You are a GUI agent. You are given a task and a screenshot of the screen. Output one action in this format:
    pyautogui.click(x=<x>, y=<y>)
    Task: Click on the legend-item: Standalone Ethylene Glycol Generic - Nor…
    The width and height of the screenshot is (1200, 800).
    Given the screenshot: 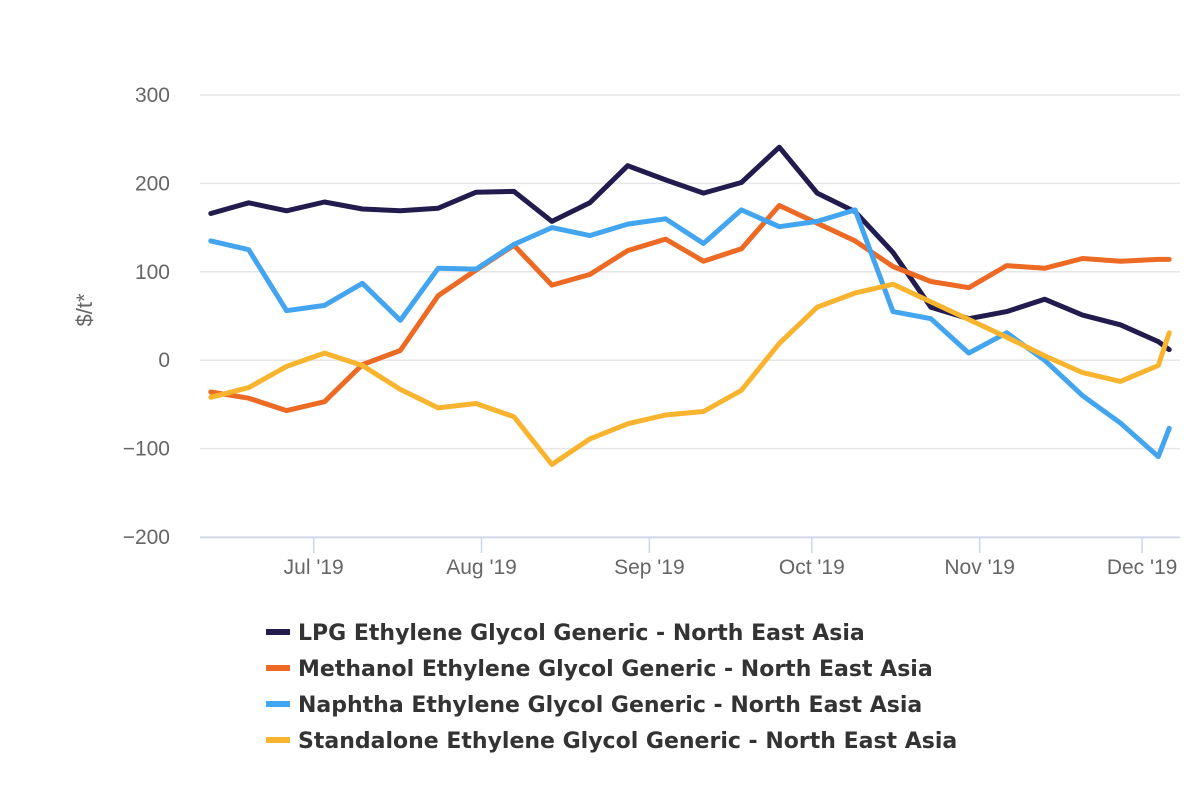 What is the action you would take?
    pyautogui.click(x=611, y=741)
    